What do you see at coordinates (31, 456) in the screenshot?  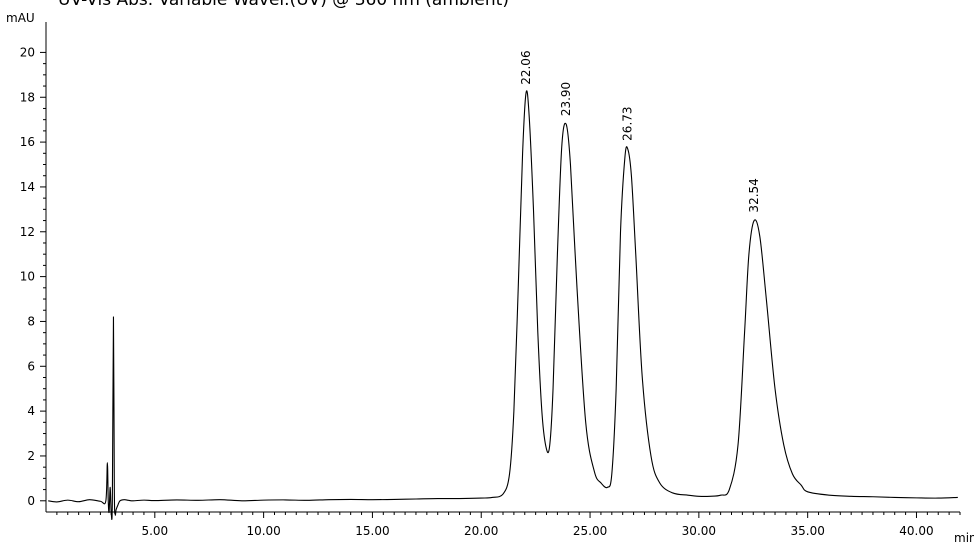 I see `y-tick-label: 2` at bounding box center [31, 456].